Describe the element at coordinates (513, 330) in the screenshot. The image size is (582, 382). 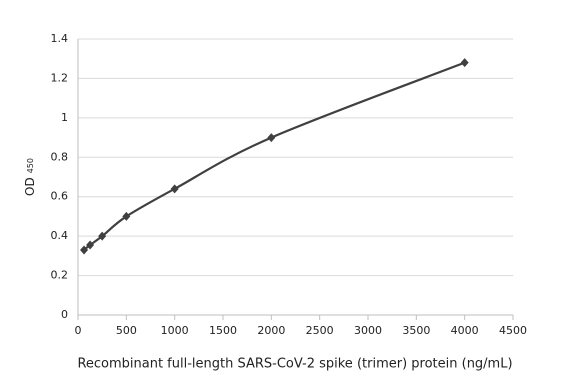
I see `x-tick-label: 4500` at that location.